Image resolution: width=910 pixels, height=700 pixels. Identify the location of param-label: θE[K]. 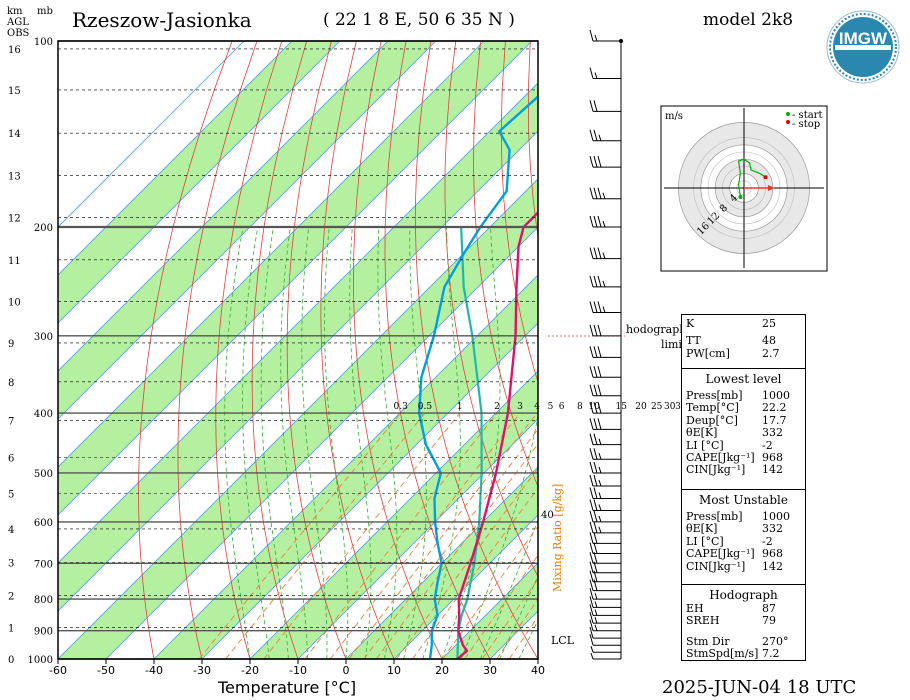
(702, 433).